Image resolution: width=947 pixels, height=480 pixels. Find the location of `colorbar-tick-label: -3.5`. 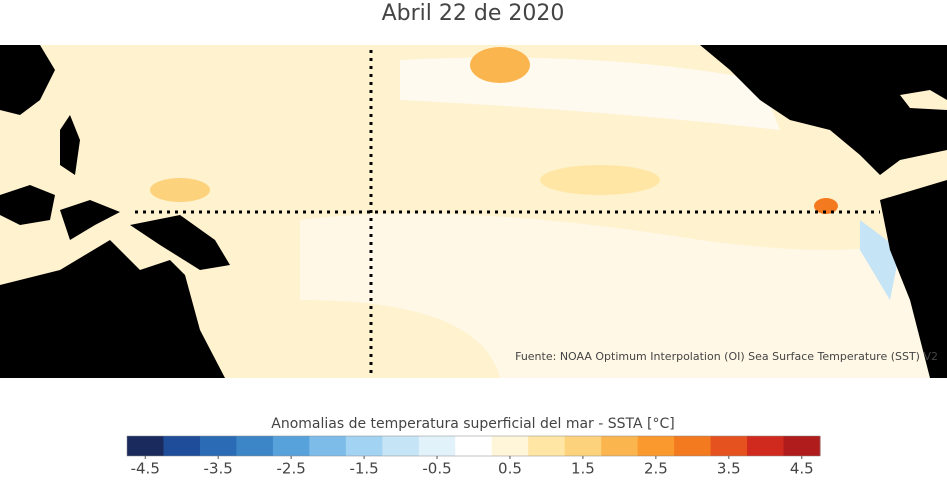

colorbar-tick-label: -3.5 is located at coordinates (218, 469).